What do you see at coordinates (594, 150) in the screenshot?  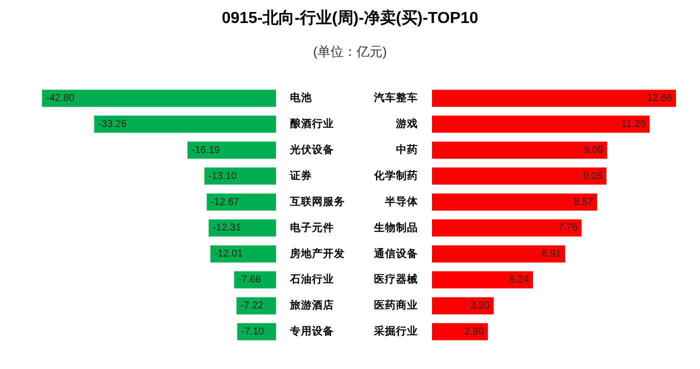 I see `data-label: 9.09` at bounding box center [594, 150].